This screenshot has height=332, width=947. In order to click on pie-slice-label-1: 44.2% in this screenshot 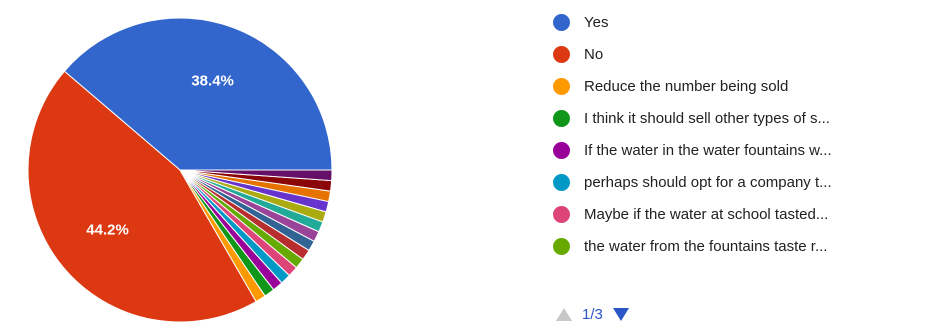, I will do `click(107, 229)`.